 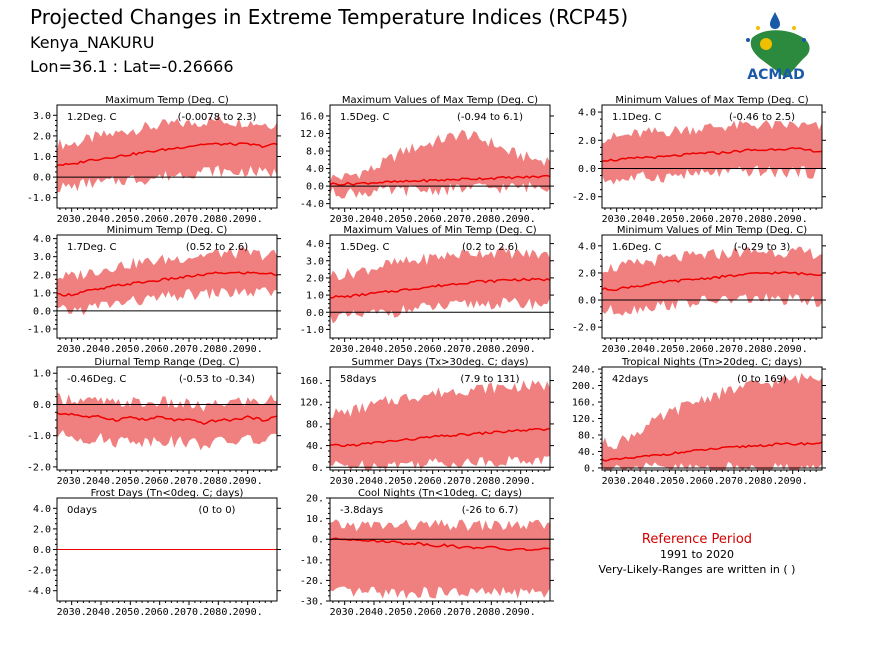 What do you see at coordinates (39, 591) in the screenshot?
I see `y-tick-label: -4.0` at bounding box center [39, 591].